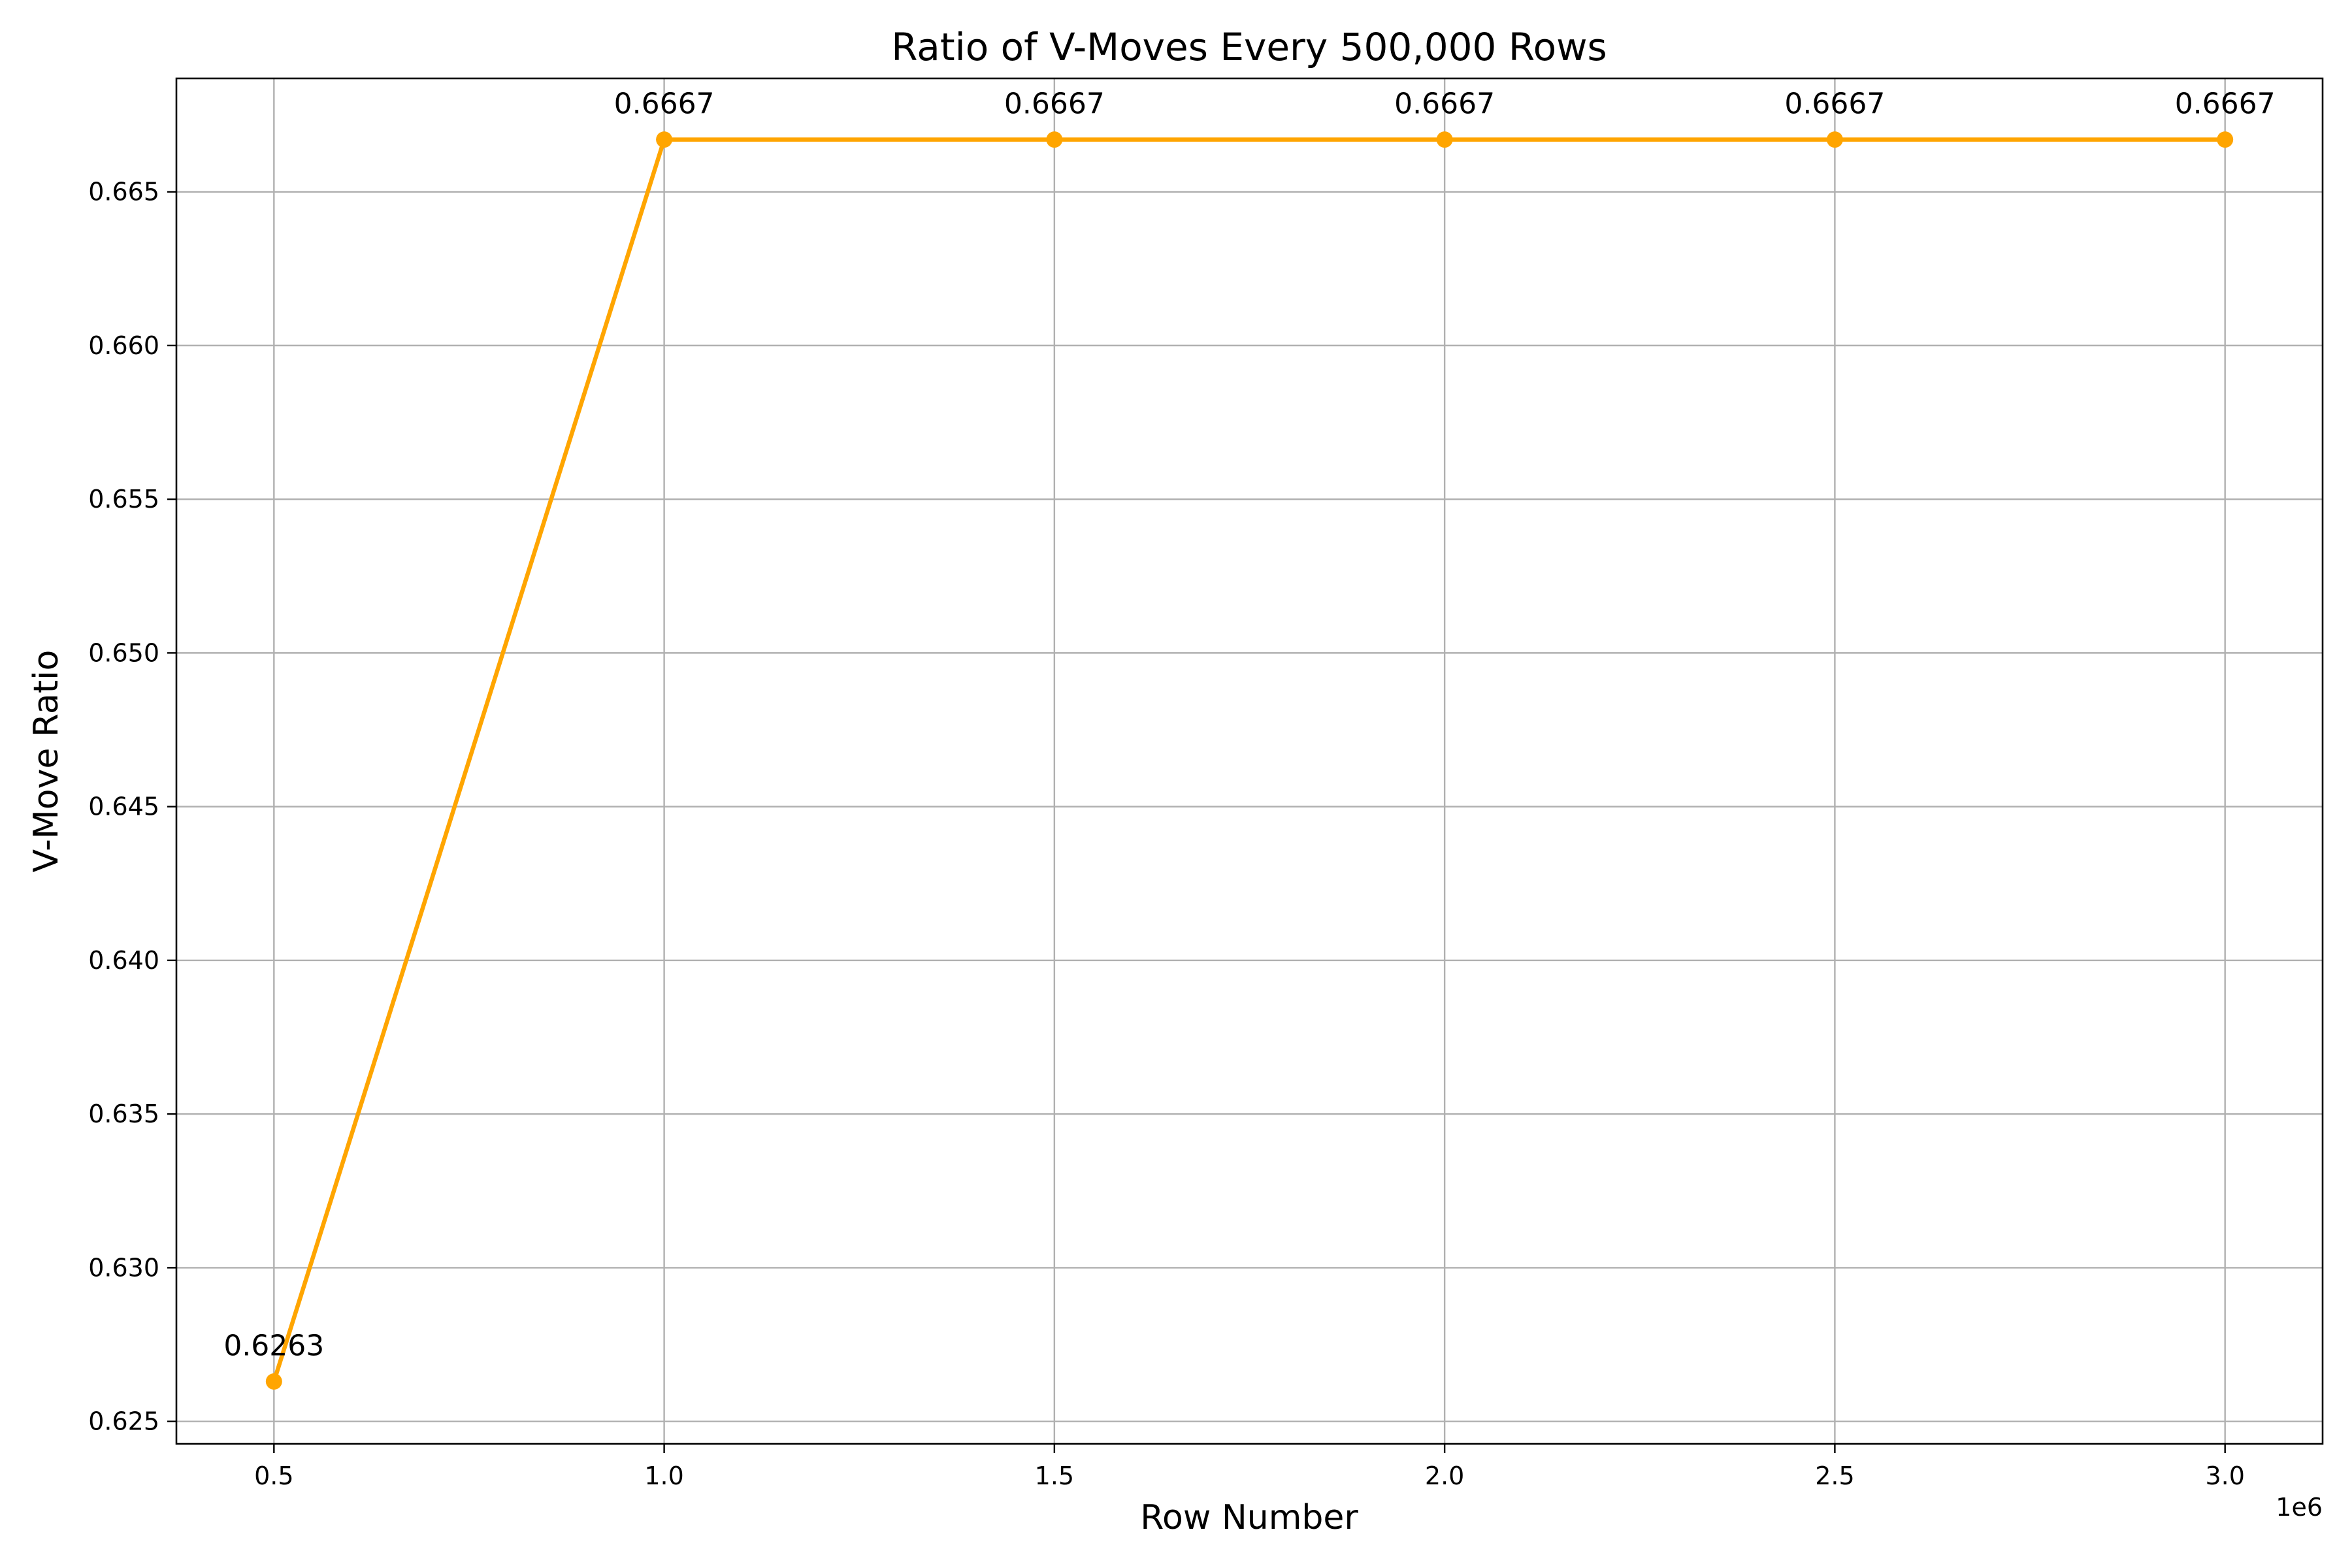 This screenshot has height=1568, width=2352. Describe the element at coordinates (123, 652) in the screenshot. I see `y-tick-label: 0.650` at that location.